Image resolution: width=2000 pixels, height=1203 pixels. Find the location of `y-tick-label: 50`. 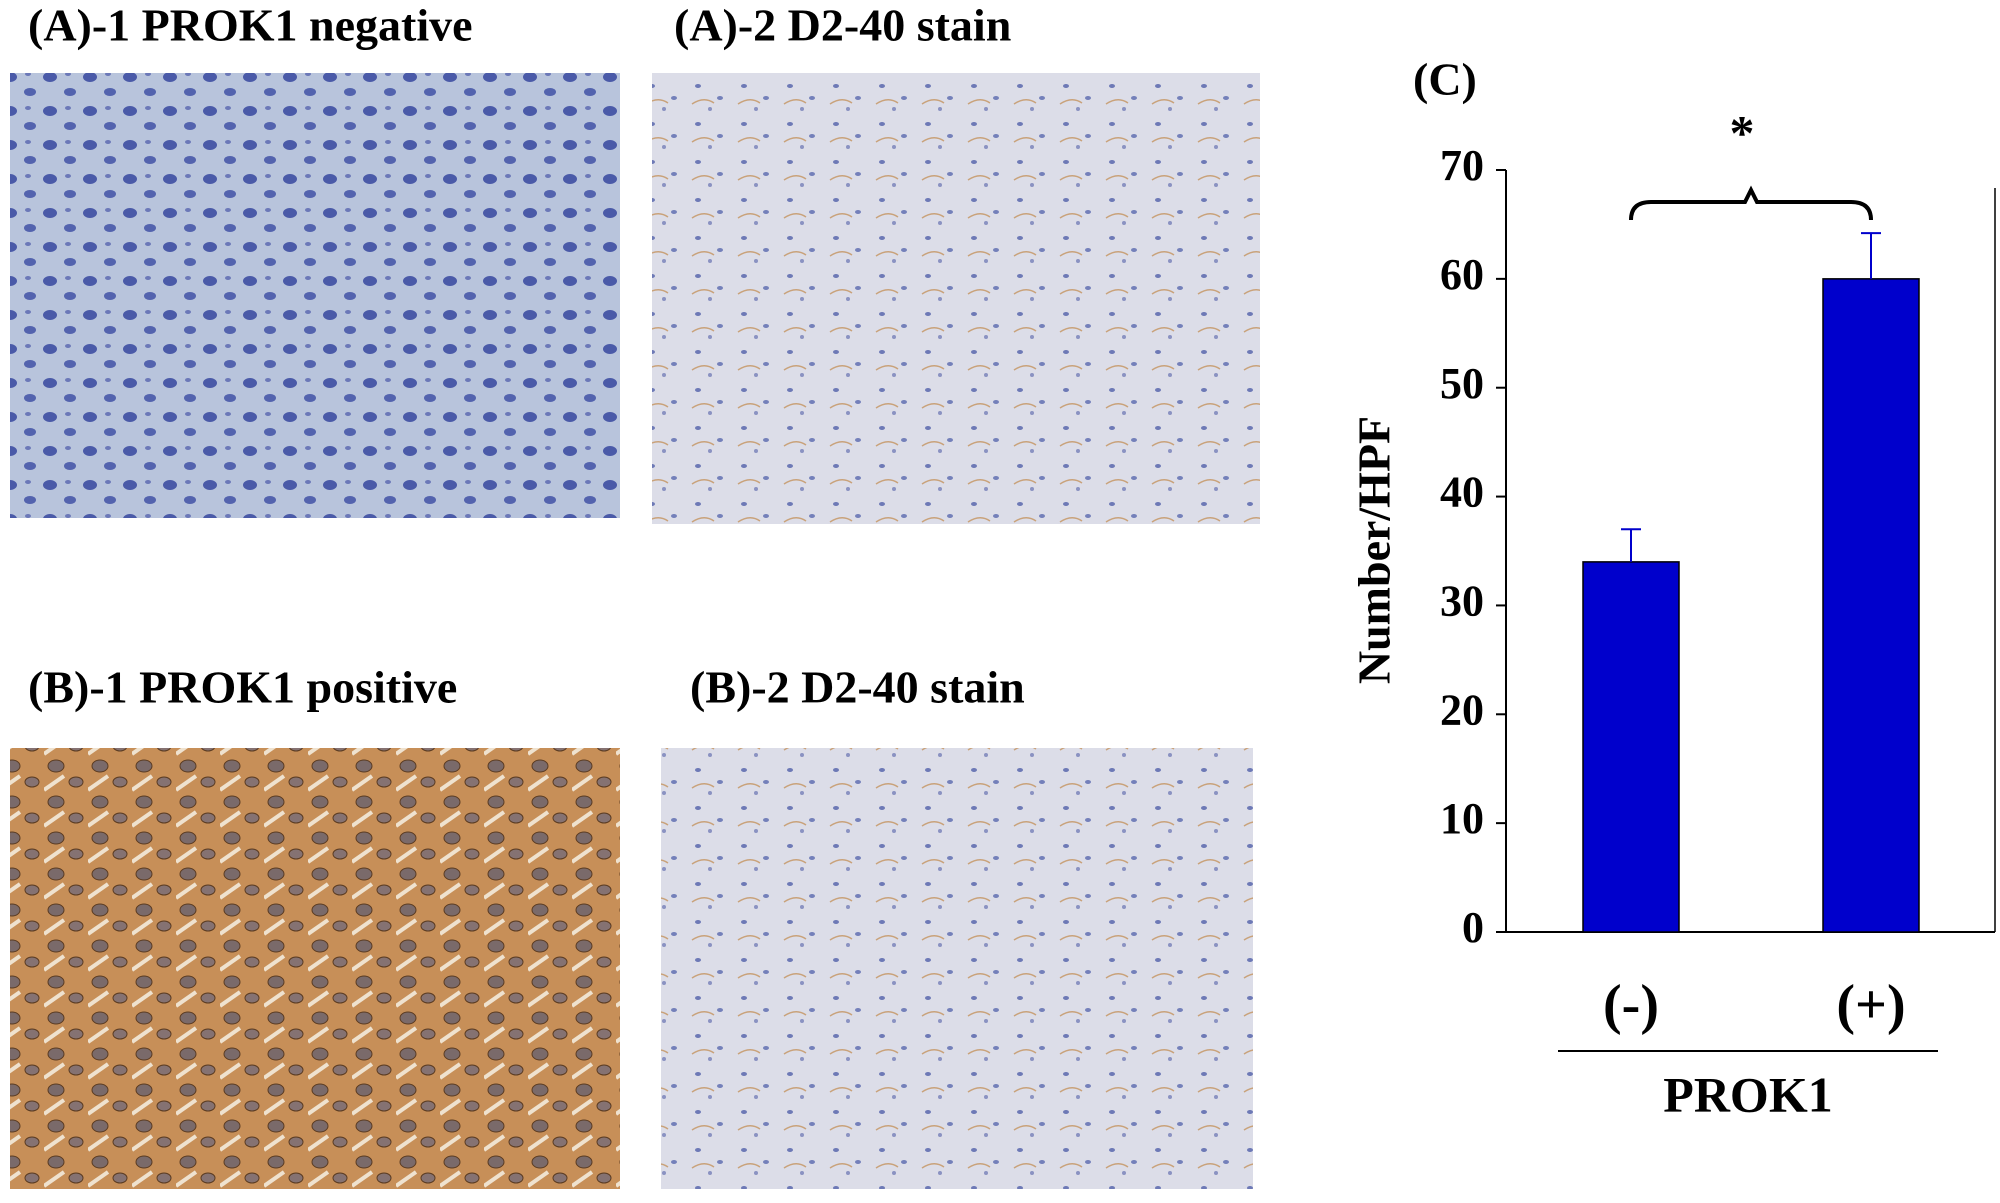

y-tick-label: 50 is located at coordinates (1462, 383).